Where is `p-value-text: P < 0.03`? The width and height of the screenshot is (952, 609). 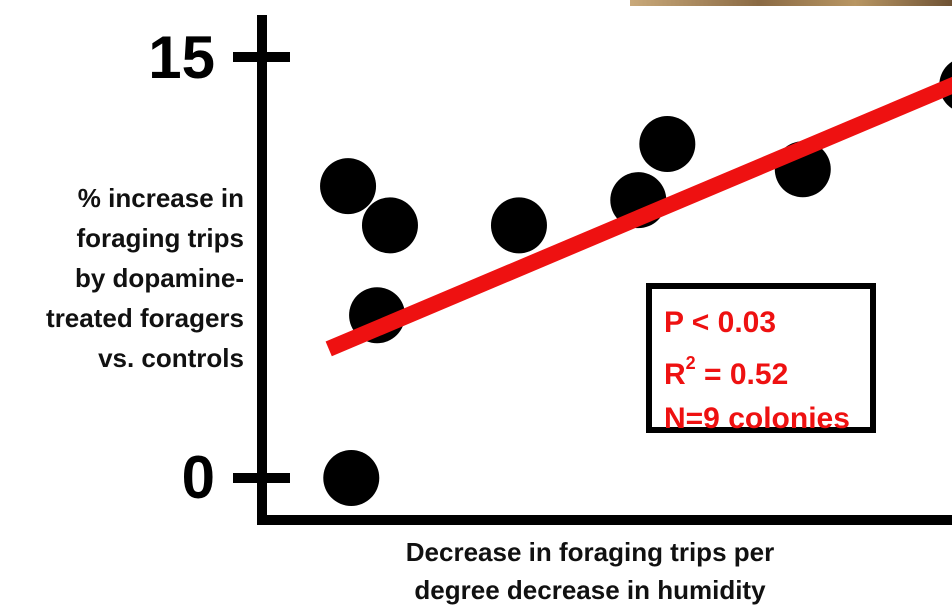 p-value-text: P < 0.03 is located at coordinates (720, 322).